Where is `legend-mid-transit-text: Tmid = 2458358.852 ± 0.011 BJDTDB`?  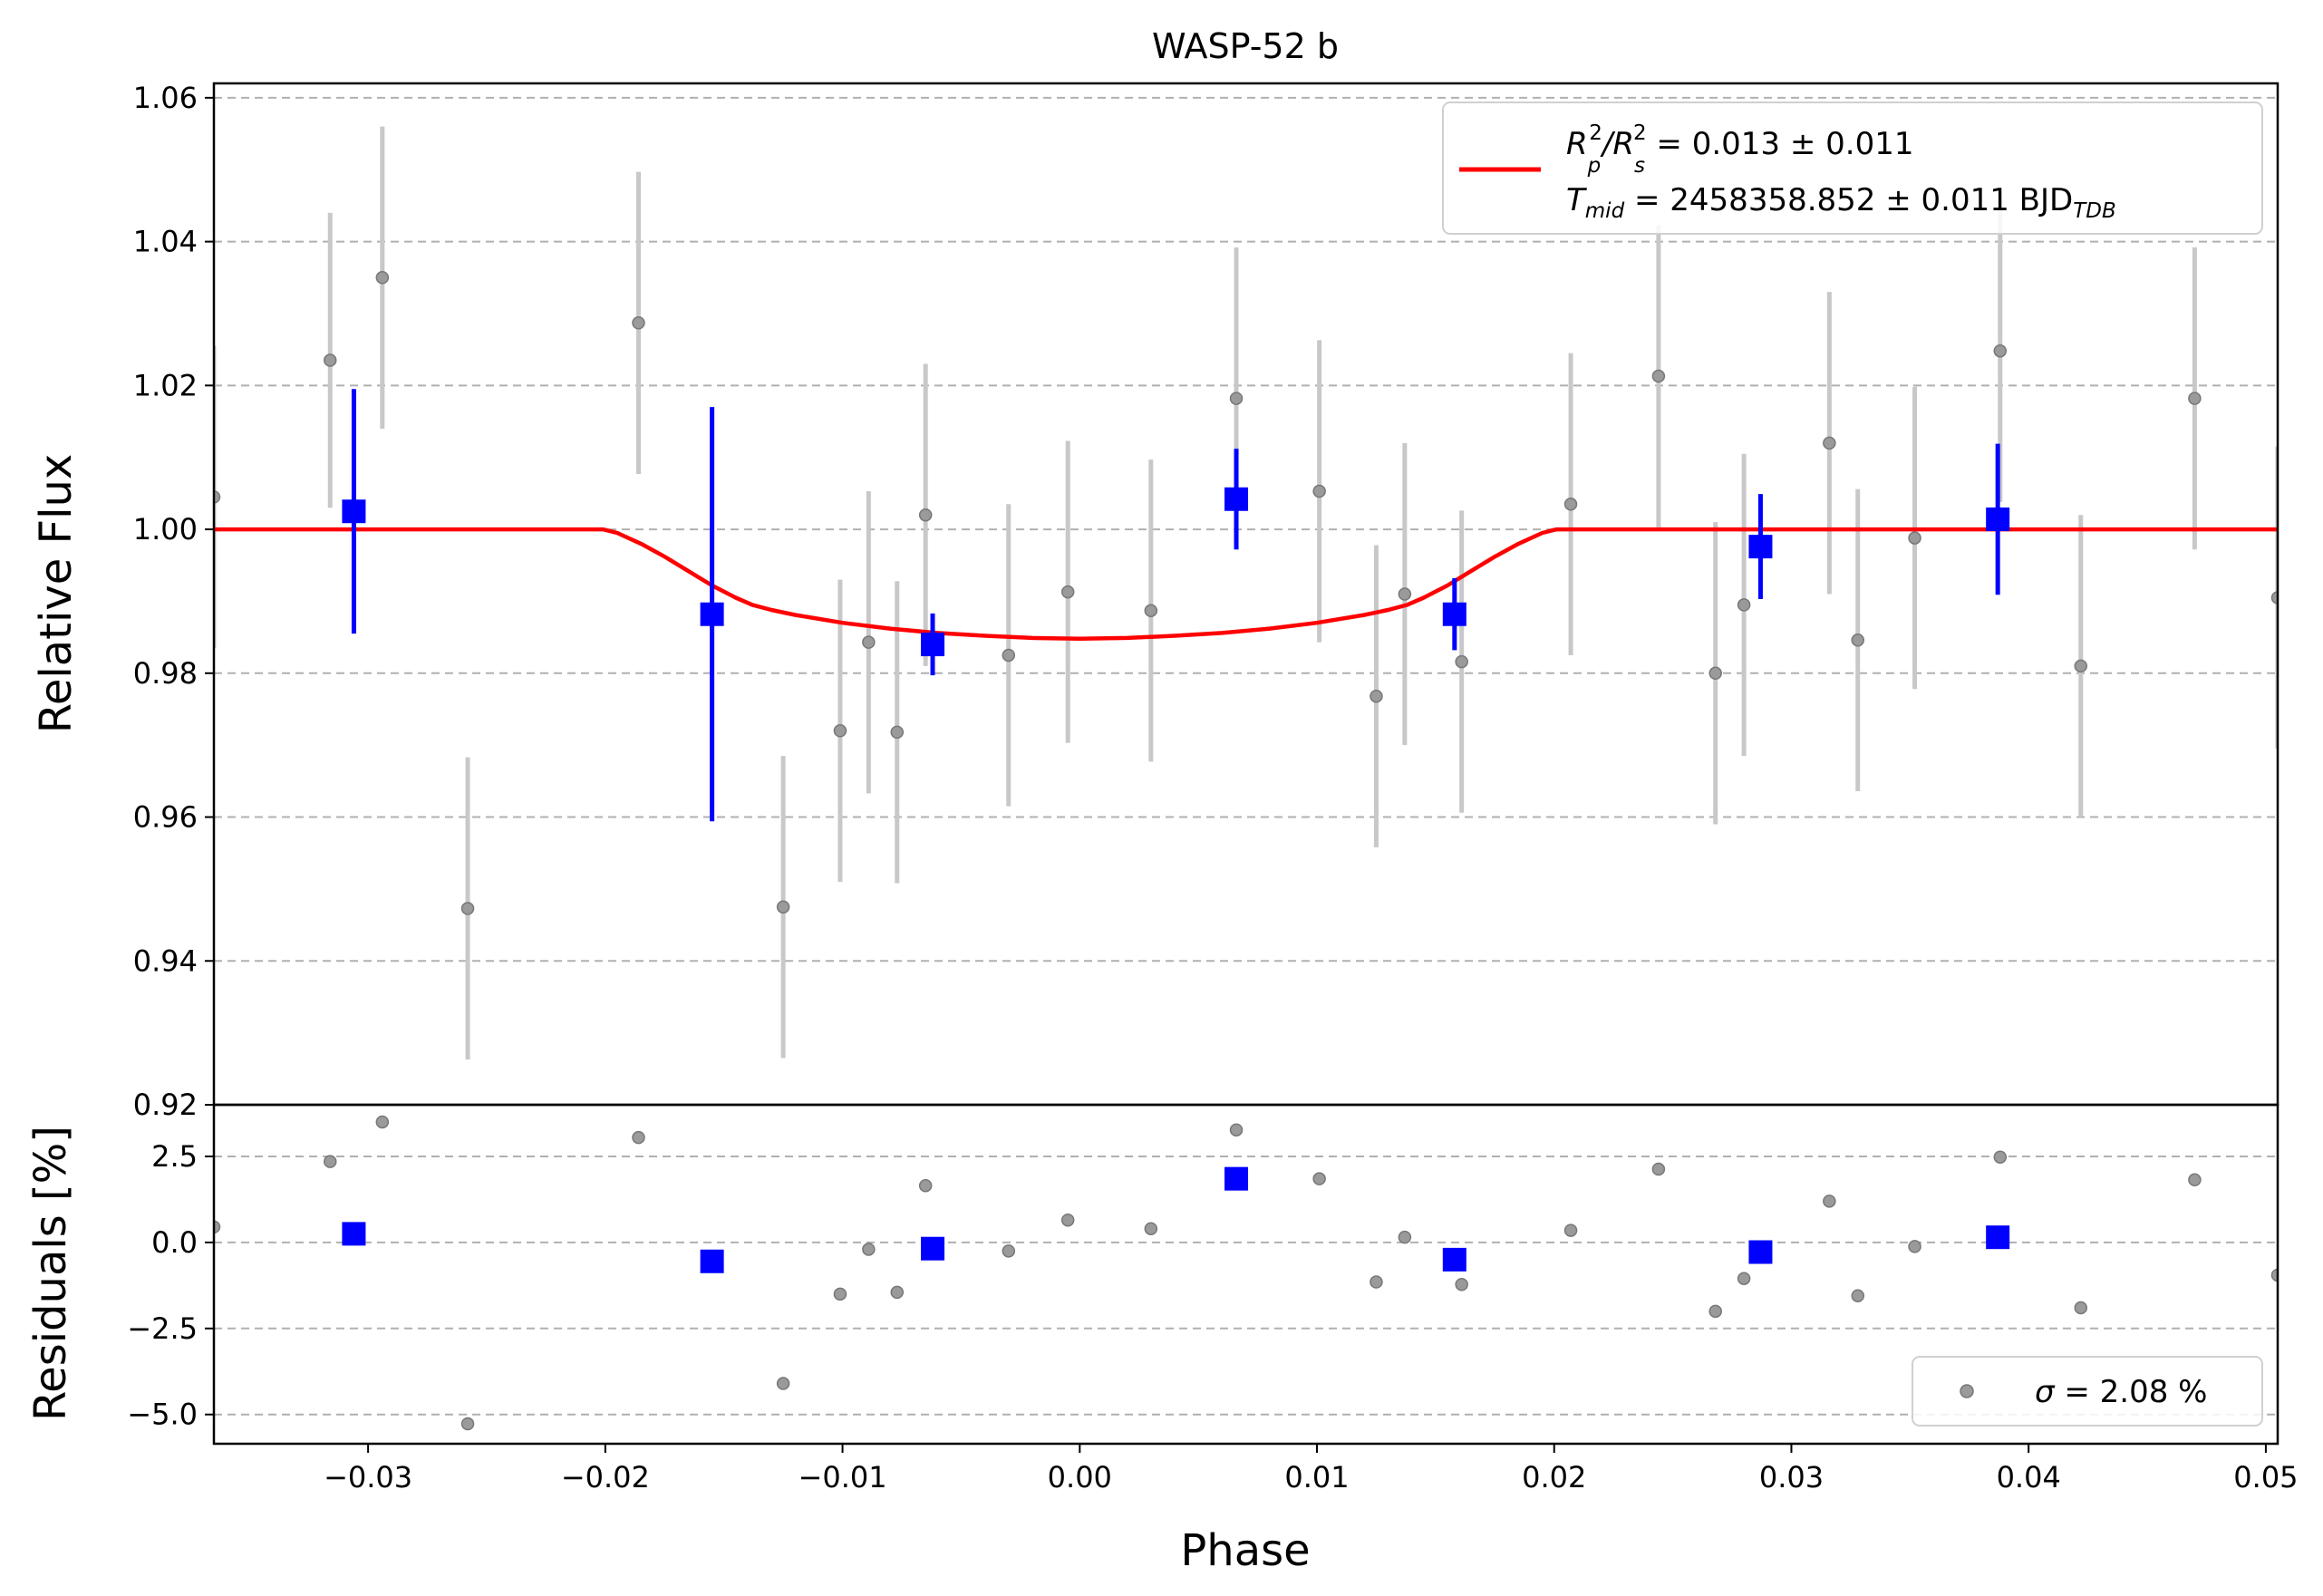 legend-mid-transit-text: Tmid = 2458358.852 ± 0.011 BJDTDB is located at coordinates (1841, 202).